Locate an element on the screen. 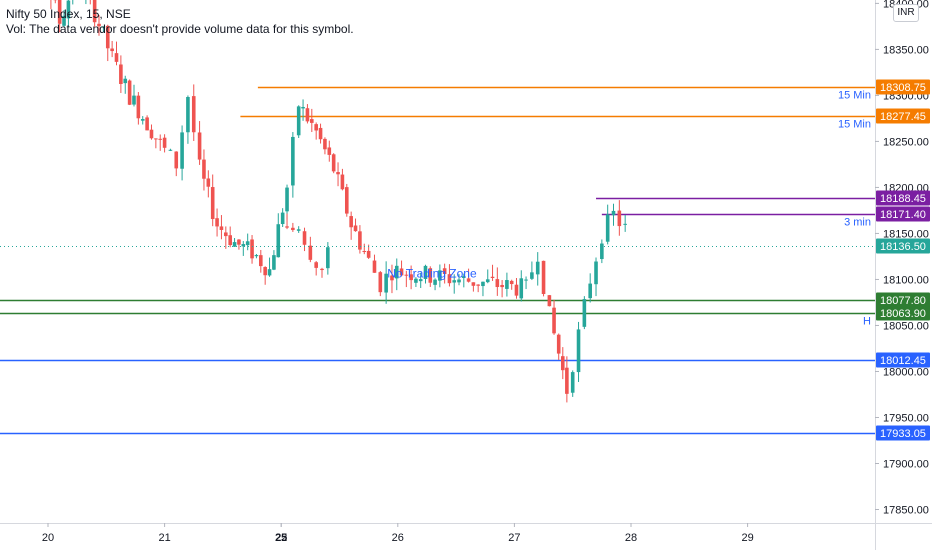 The width and height of the screenshot is (932, 550). currency-badge: INR is located at coordinates (906, 13).